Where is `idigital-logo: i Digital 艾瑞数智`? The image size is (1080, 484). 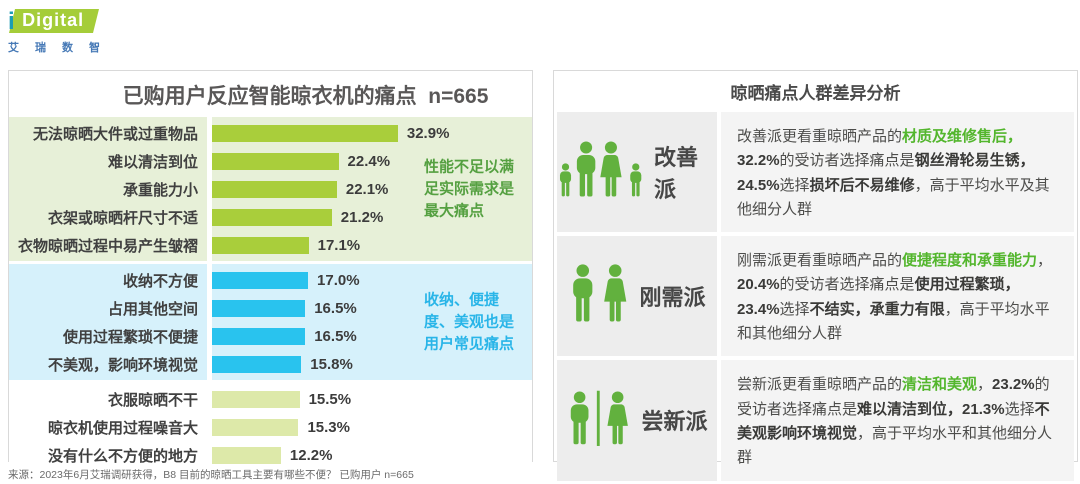 idigital-logo: i Digital 艾瑞数智 is located at coordinates (62, 31).